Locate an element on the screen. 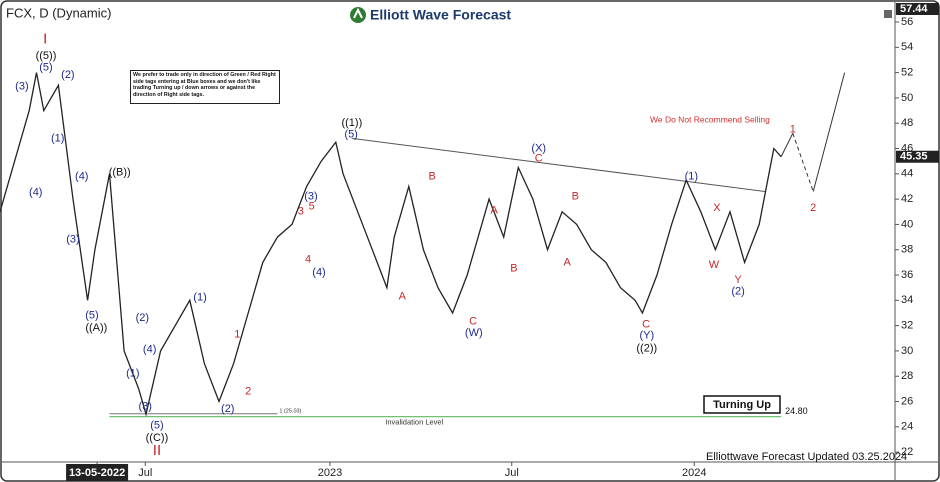  footer: Elliottwave Forecast Updated 03.25.2024 is located at coordinates (806, 457).